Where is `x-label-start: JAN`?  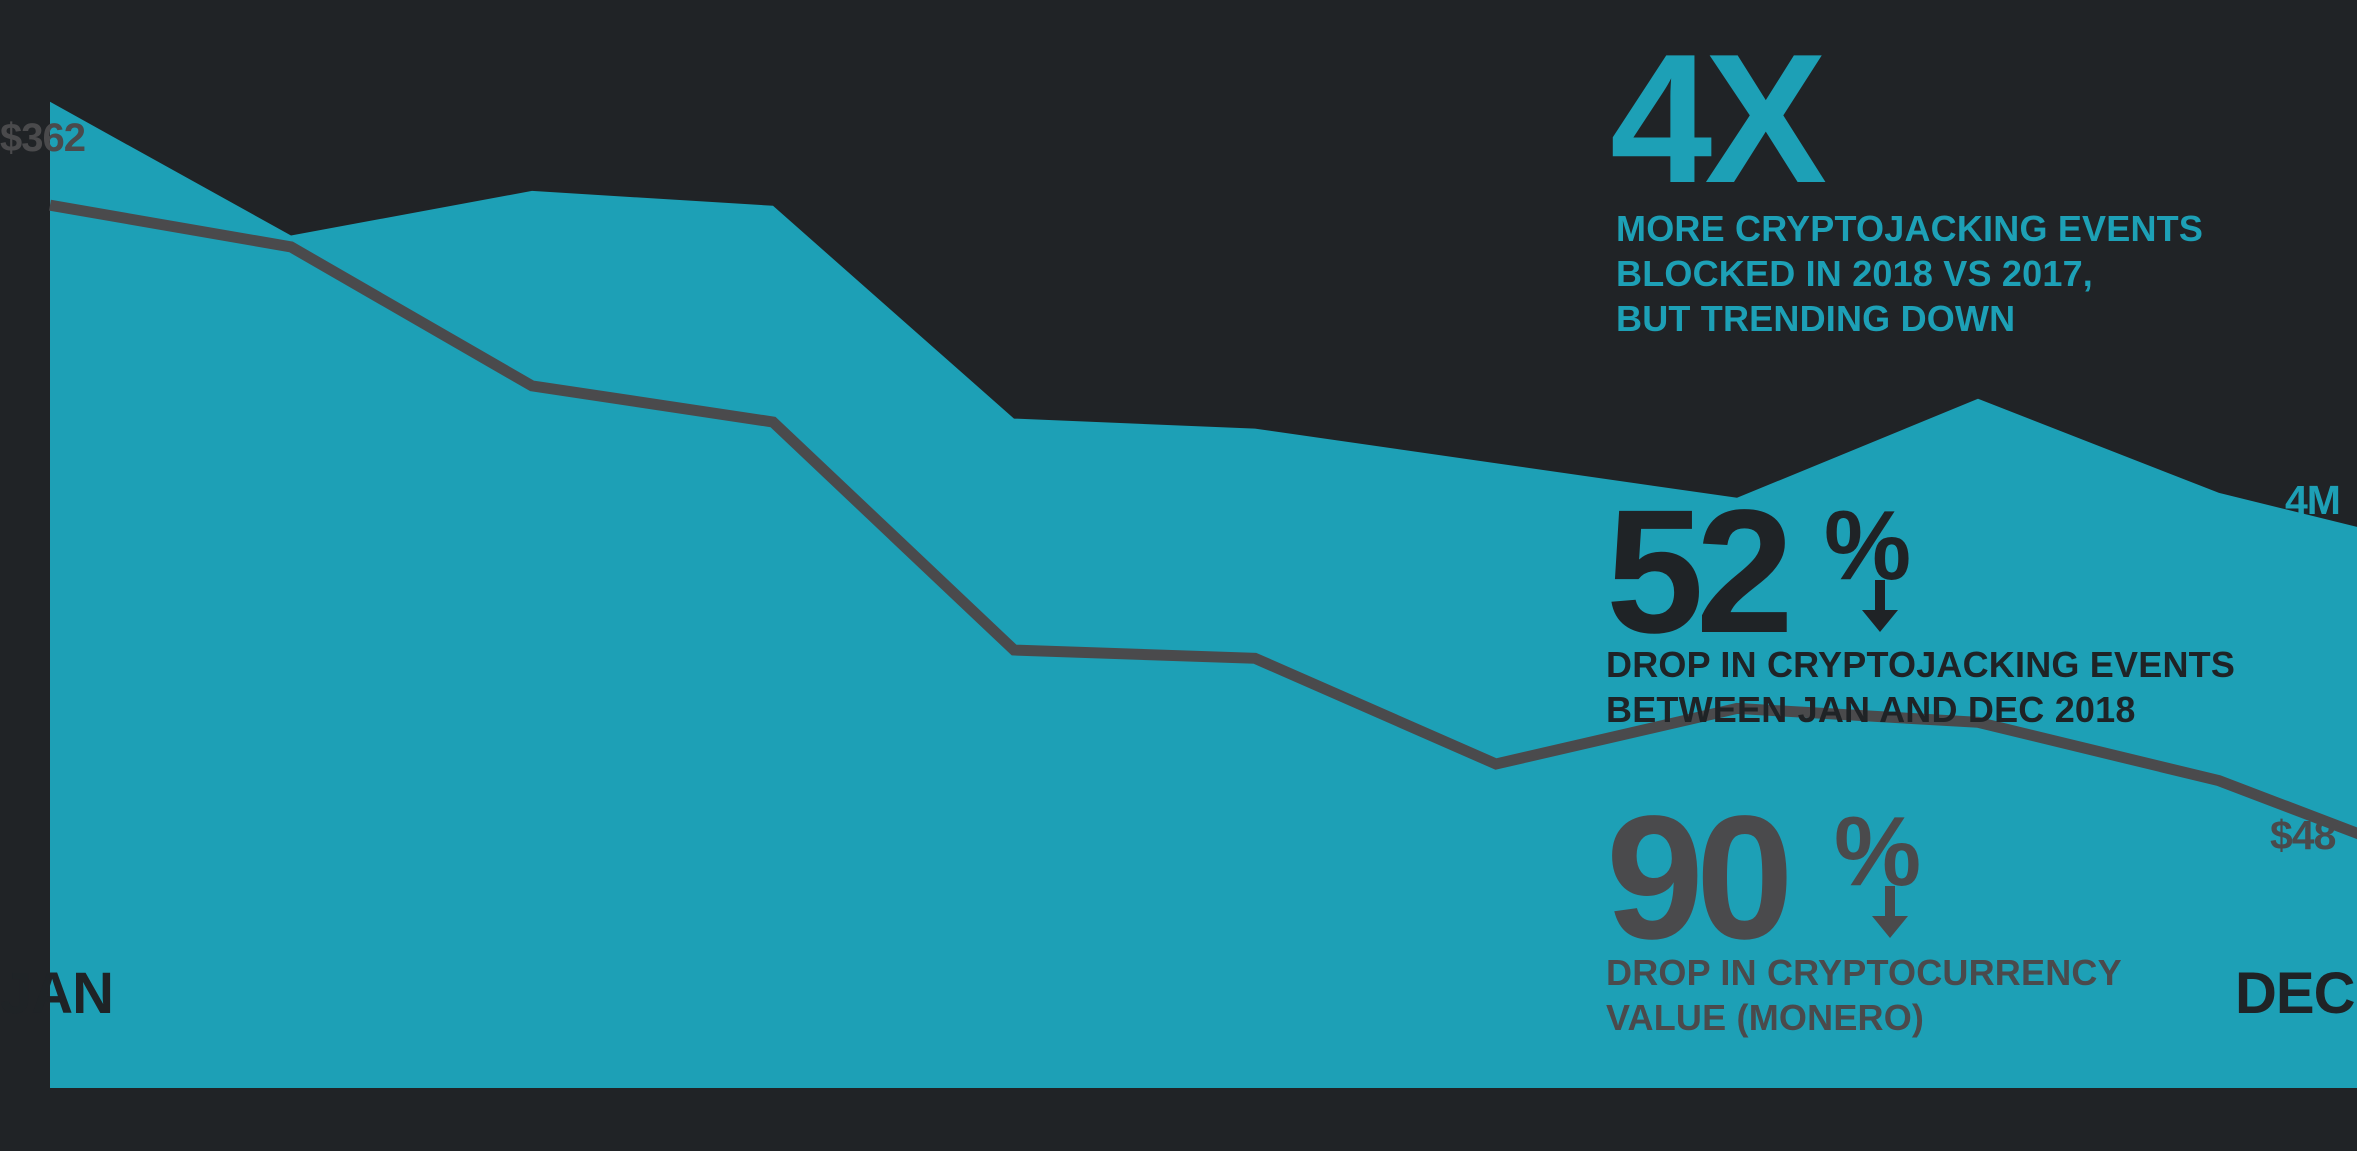
x-label-start: JAN is located at coordinates (57, 993).